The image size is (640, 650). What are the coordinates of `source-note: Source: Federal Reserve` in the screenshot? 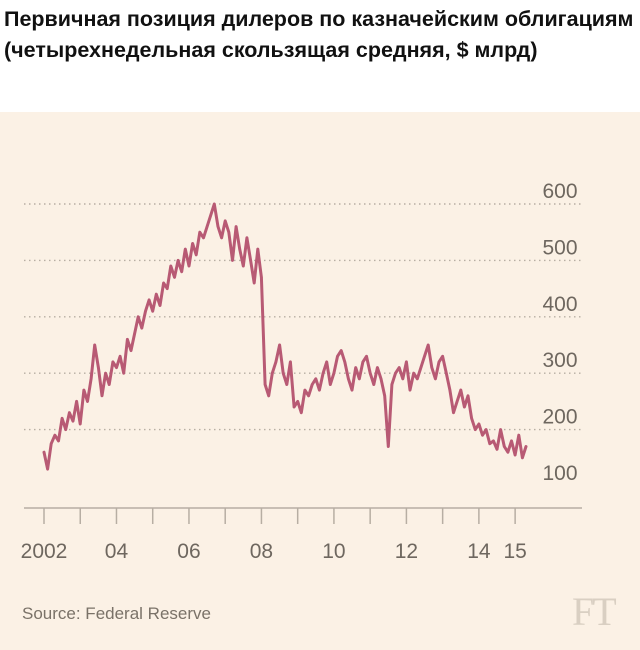 It's located at (116, 613).